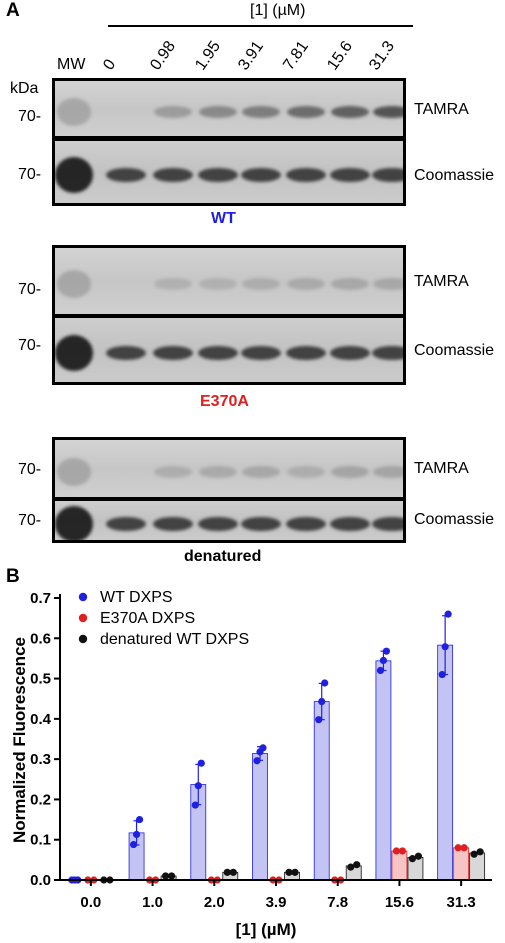 This screenshot has width=505, height=943. Describe the element at coordinates (441, 109) in the screenshot. I see `tamra-label-wt: TAMRA` at that location.